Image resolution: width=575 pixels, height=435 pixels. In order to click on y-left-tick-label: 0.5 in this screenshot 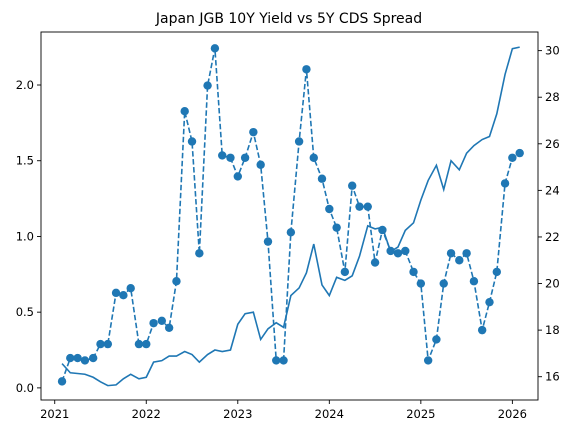, I will do `click(25, 312)`.